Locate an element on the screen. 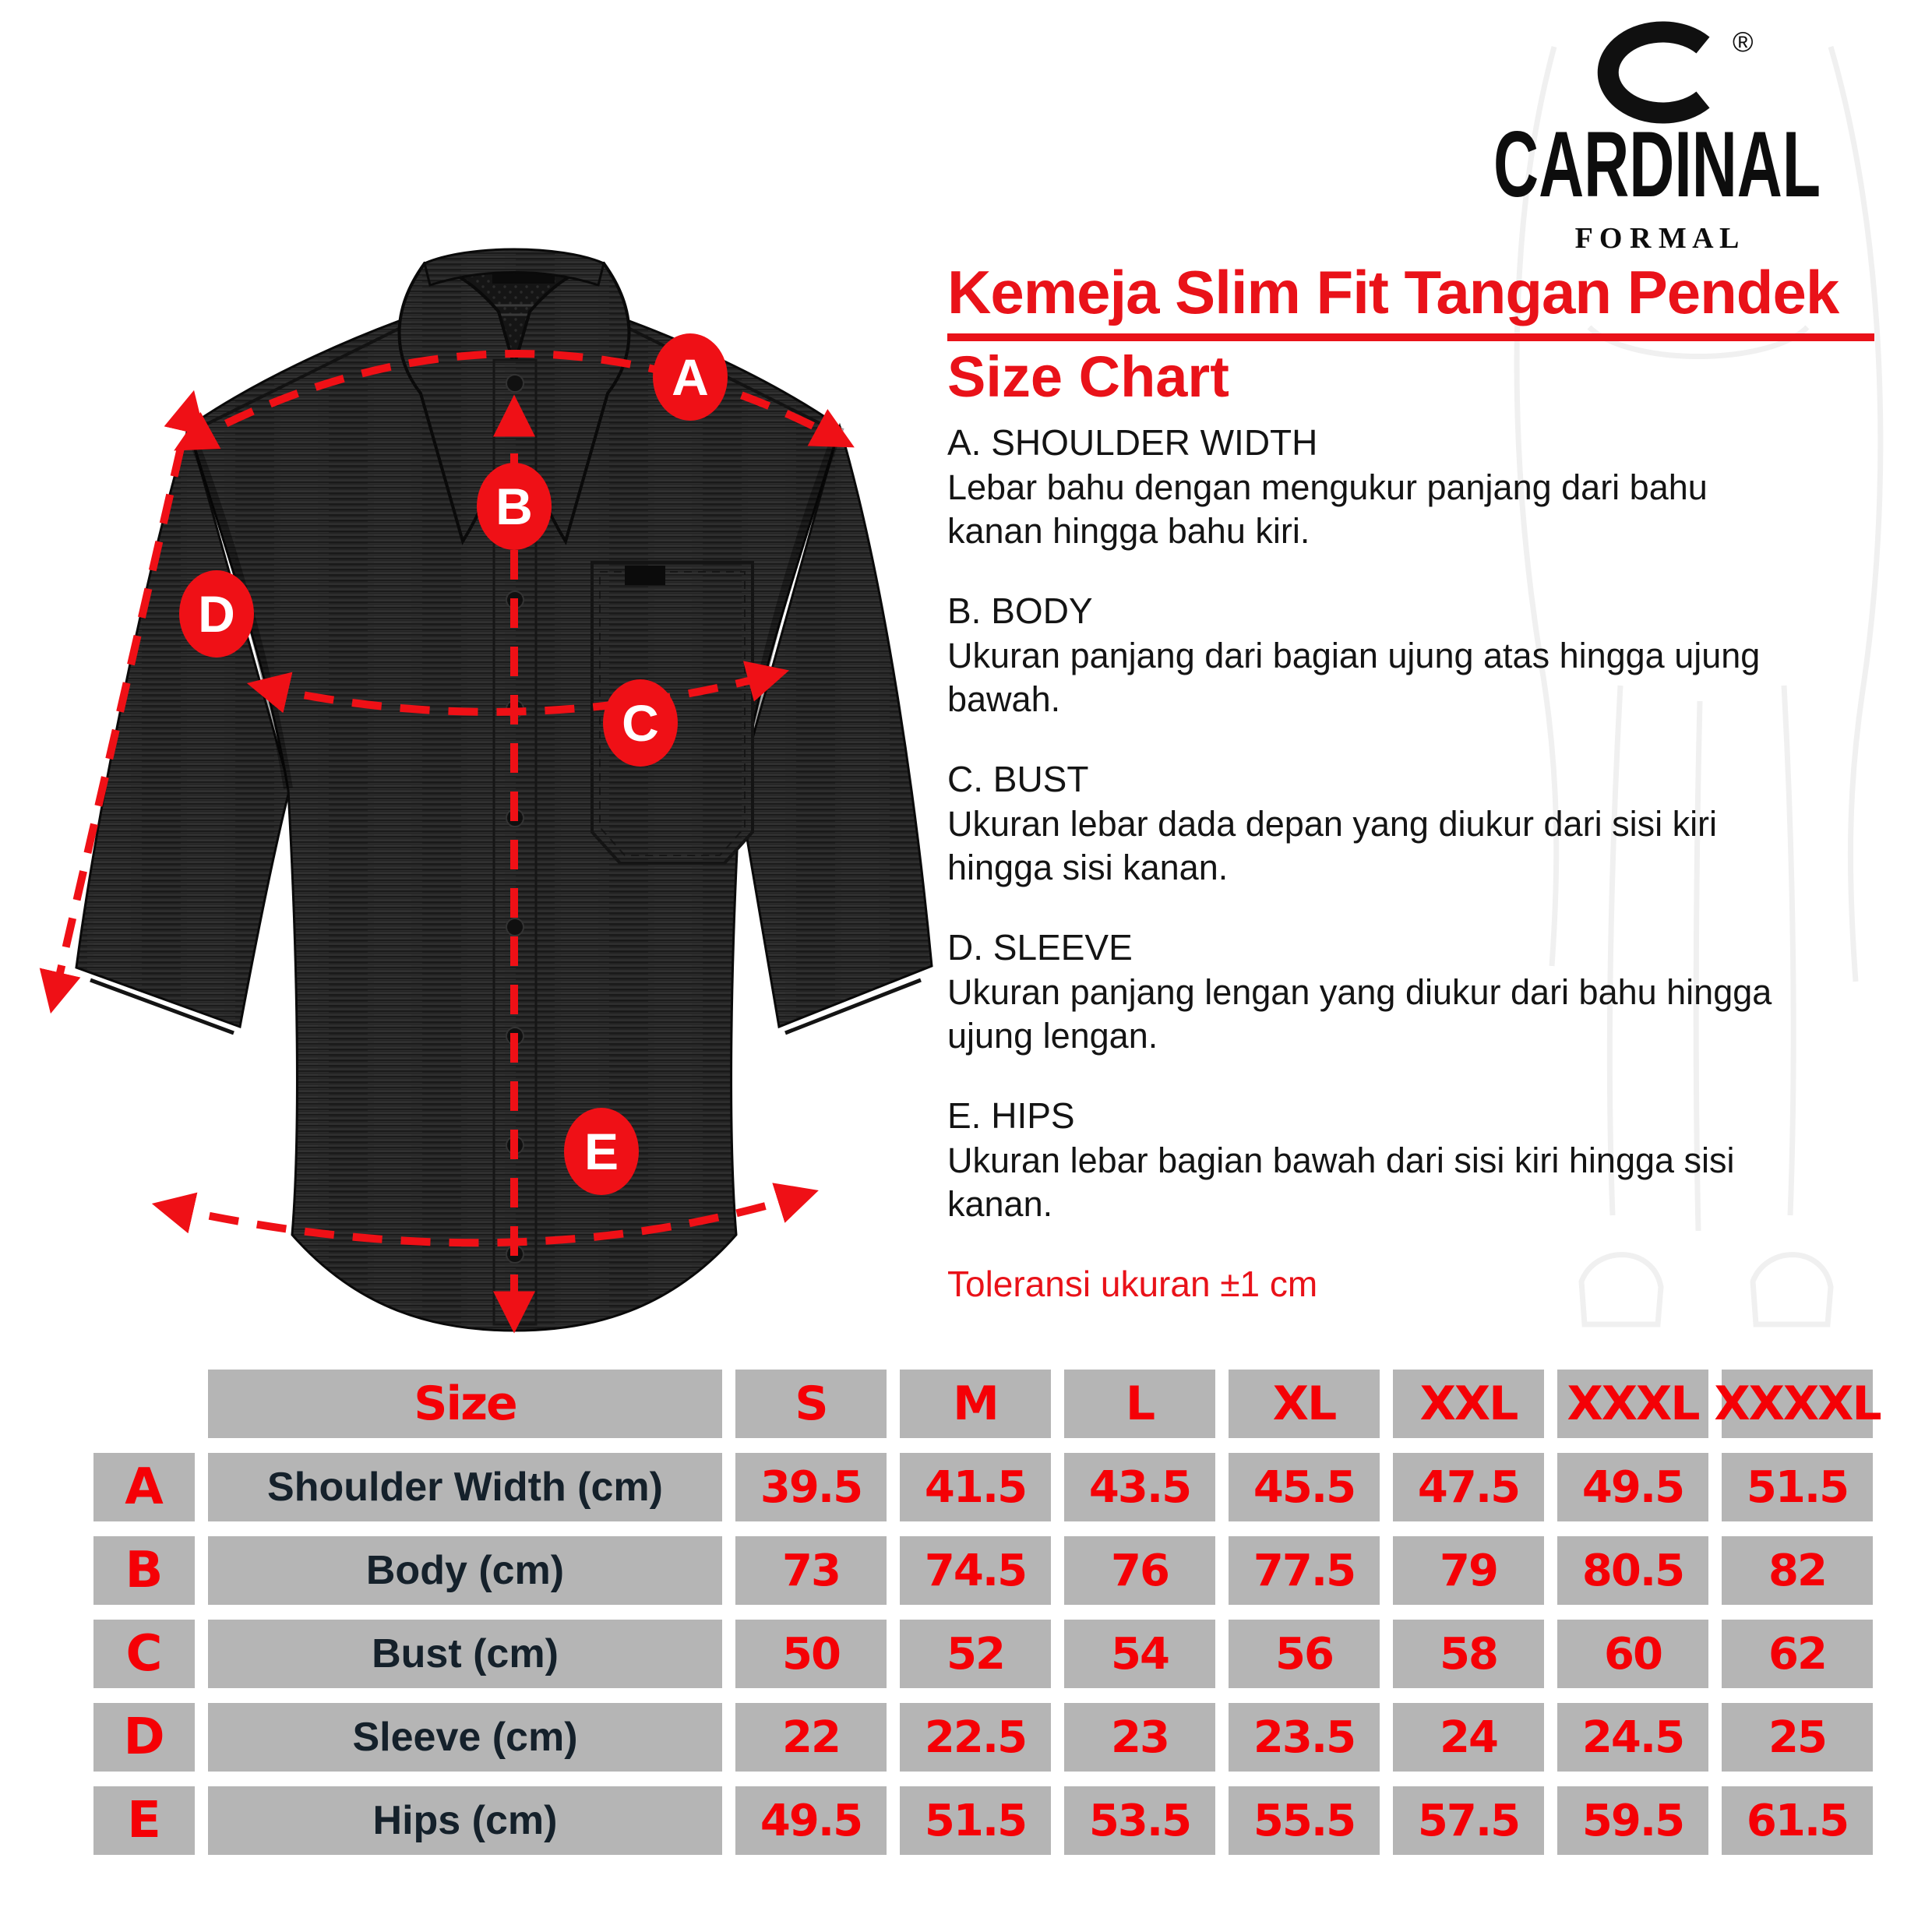 Image resolution: width=1932 pixels, height=1932 pixels. size-chart-heading: Size Chart is located at coordinates (1088, 376).